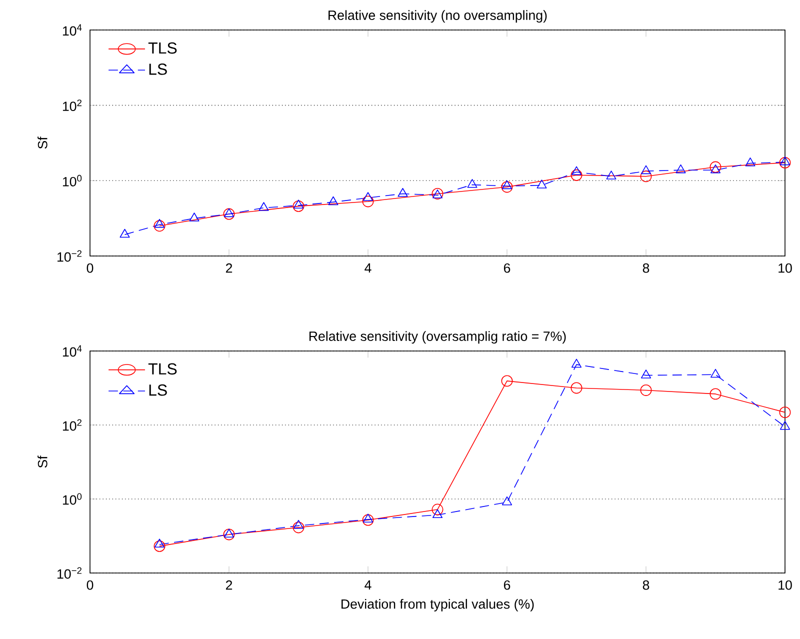 The height and width of the screenshot is (639, 800). What do you see at coordinates (437, 337) in the screenshot?
I see `chart-title: Relative sensitivity (oversamplig ratio = 7%)` at bounding box center [437, 337].